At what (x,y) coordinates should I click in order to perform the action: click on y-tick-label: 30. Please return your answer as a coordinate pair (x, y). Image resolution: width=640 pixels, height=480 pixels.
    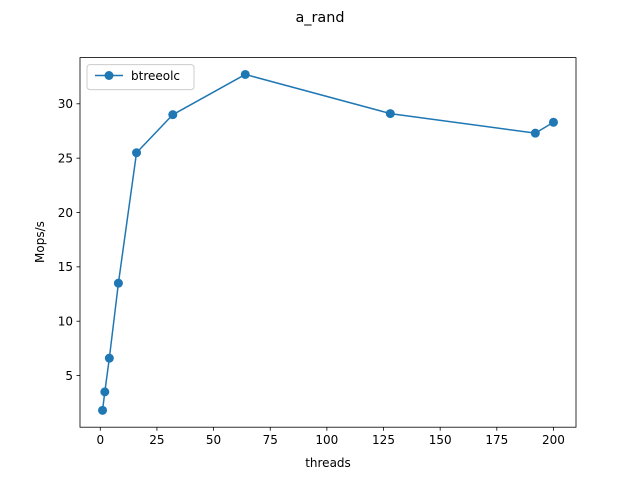
    Looking at the image, I should click on (65, 104).